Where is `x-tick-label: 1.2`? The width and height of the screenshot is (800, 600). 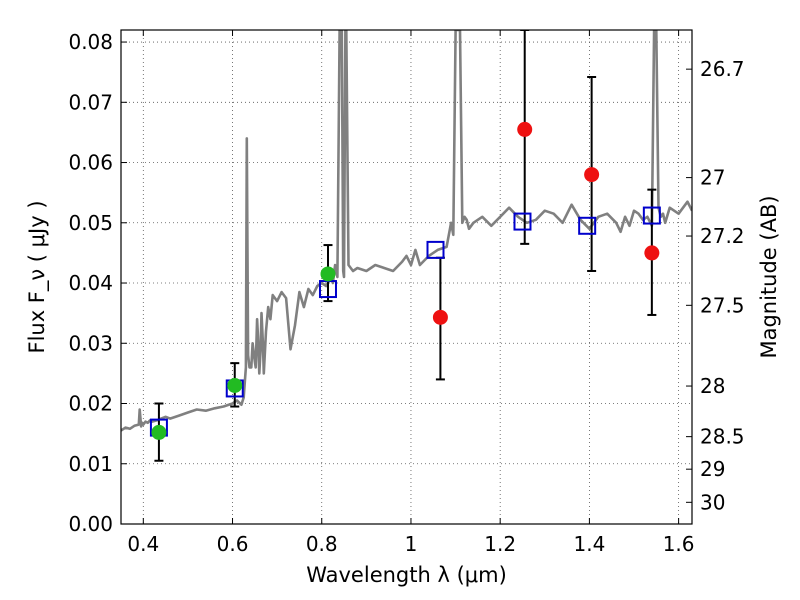 x-tick-label: 1.2 is located at coordinates (500, 544).